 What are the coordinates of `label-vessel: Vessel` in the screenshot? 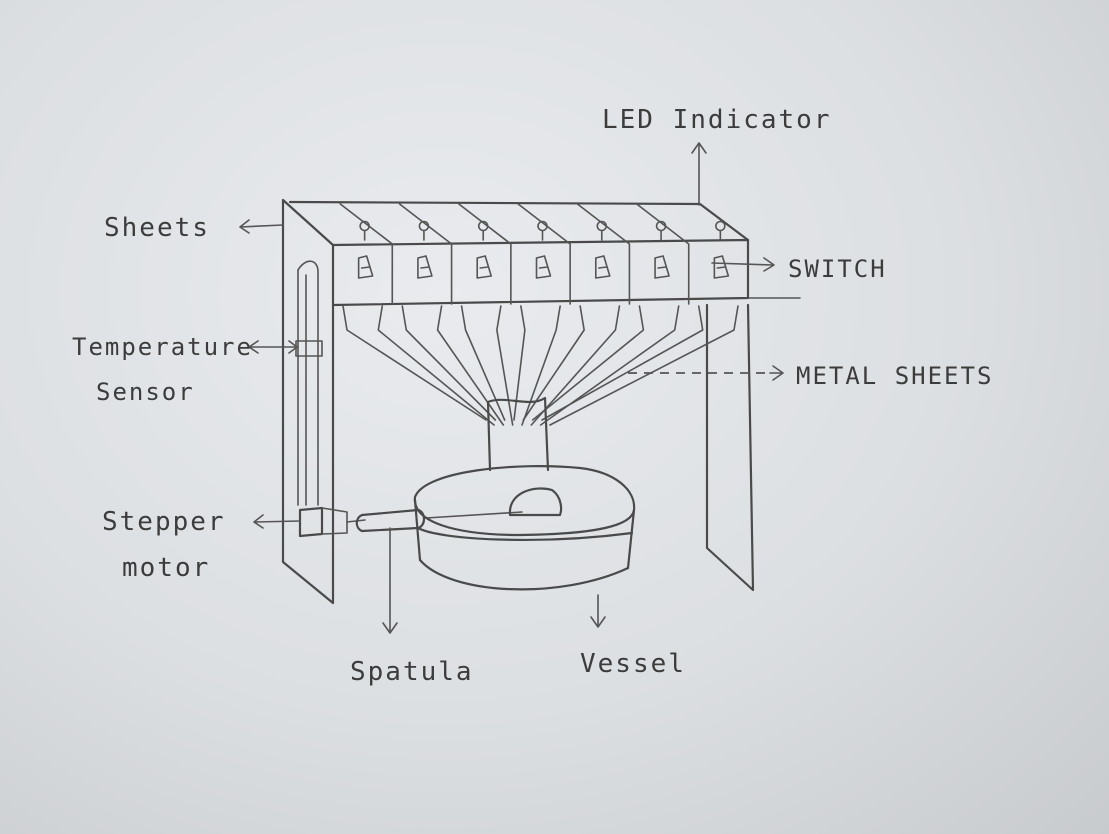 It's located at (633, 664).